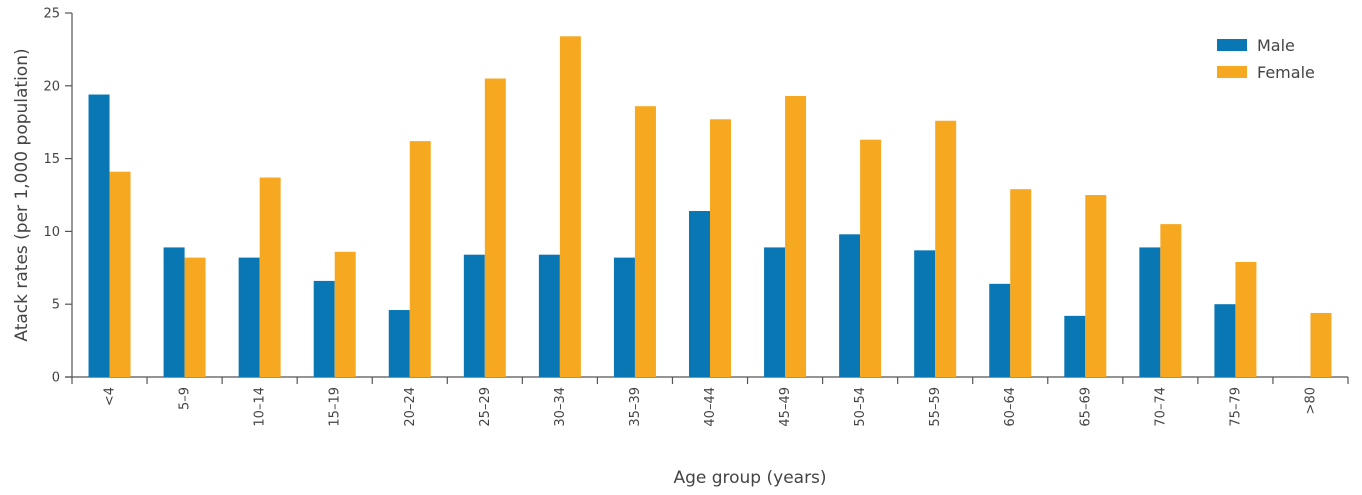  I want to click on legend: Male Female, so click(1266, 59).